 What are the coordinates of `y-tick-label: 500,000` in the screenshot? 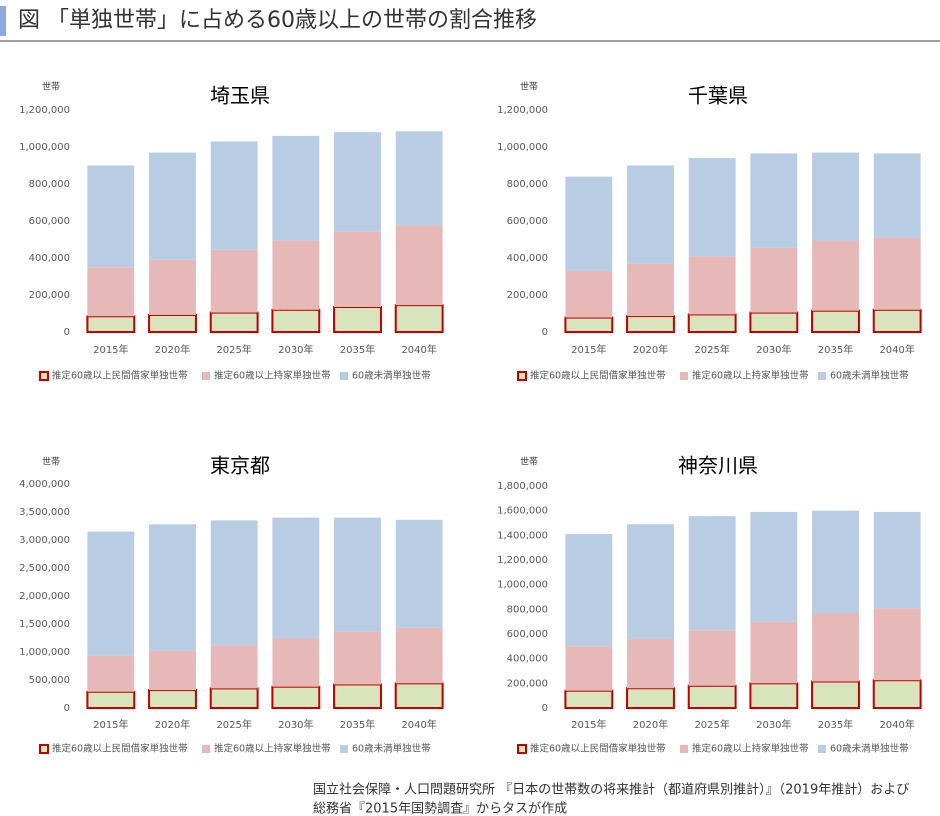 It's located at (49, 680).